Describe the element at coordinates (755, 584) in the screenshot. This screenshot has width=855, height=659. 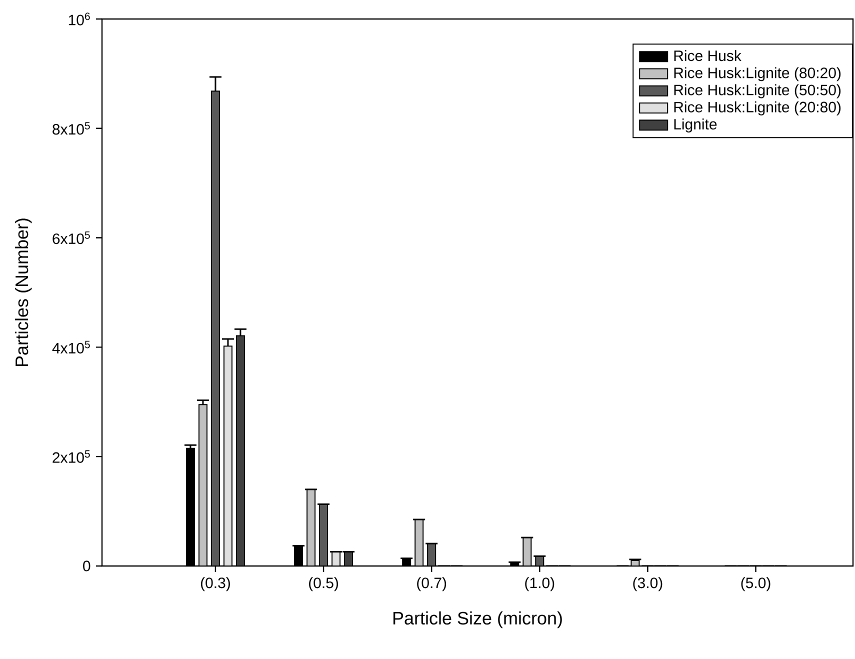
I see `x-tick-label: (5.0)` at that location.